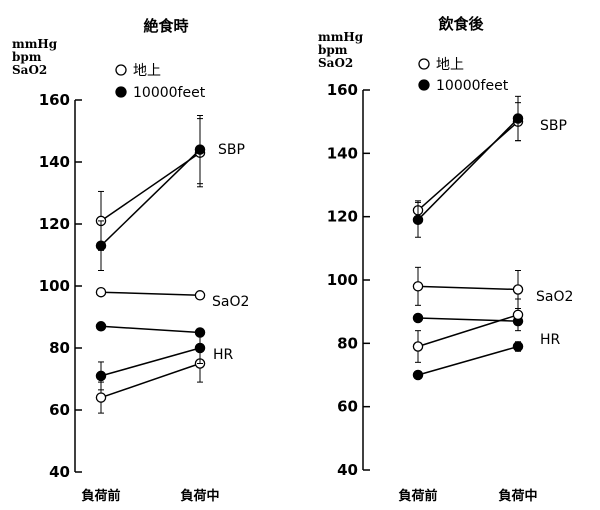  Describe the element at coordinates (165, 26) in the screenshot. I see `chart-title: 絶食時` at that location.